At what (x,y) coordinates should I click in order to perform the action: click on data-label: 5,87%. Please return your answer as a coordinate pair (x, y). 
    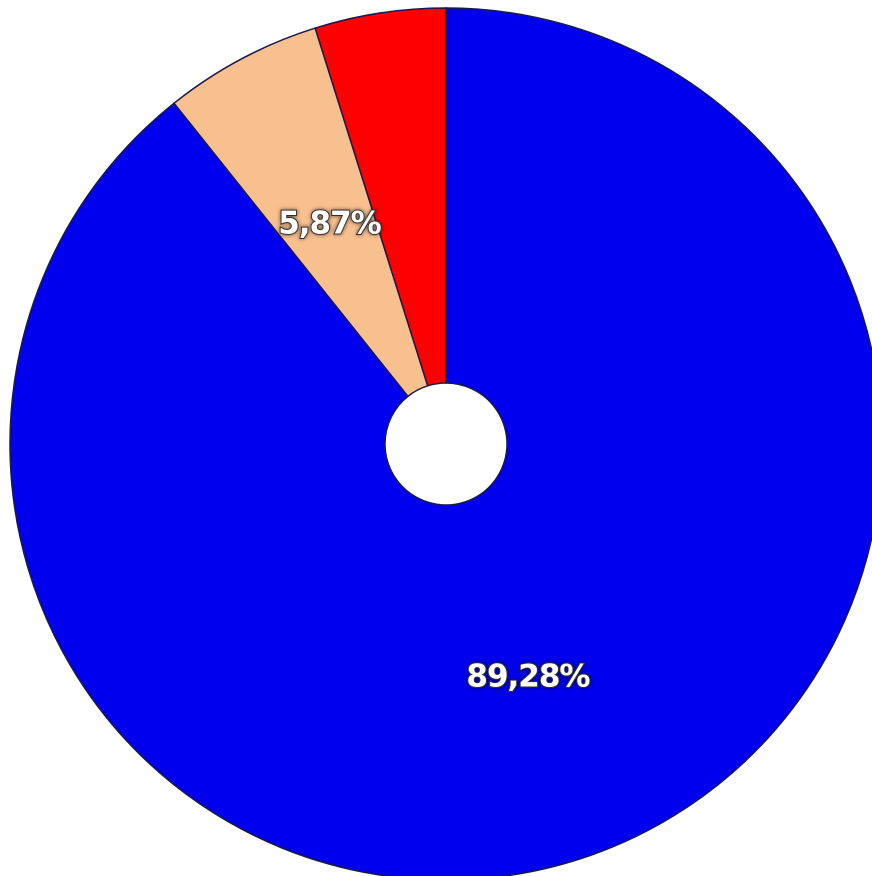
    Looking at the image, I should click on (329, 224).